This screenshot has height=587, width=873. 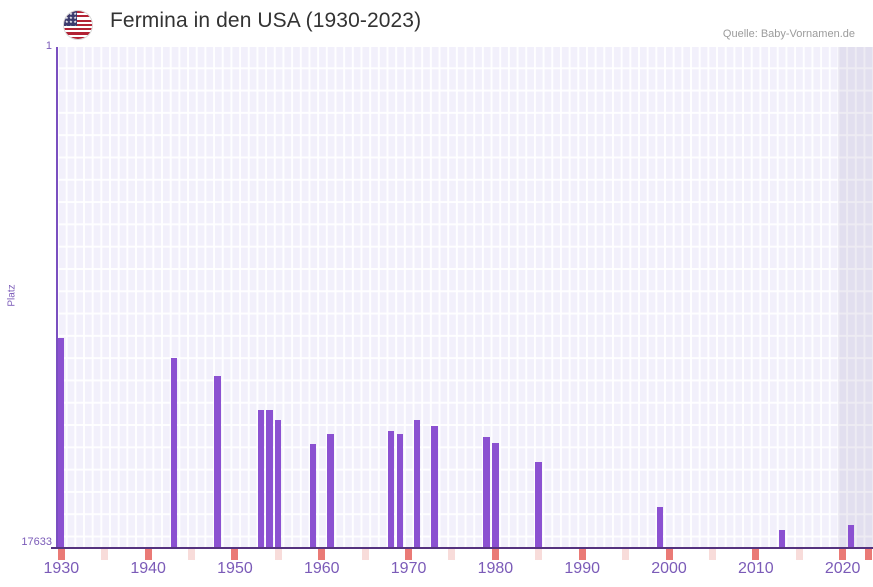 What do you see at coordinates (192, 554) in the screenshot?
I see `x-tick-1945` at bounding box center [192, 554].